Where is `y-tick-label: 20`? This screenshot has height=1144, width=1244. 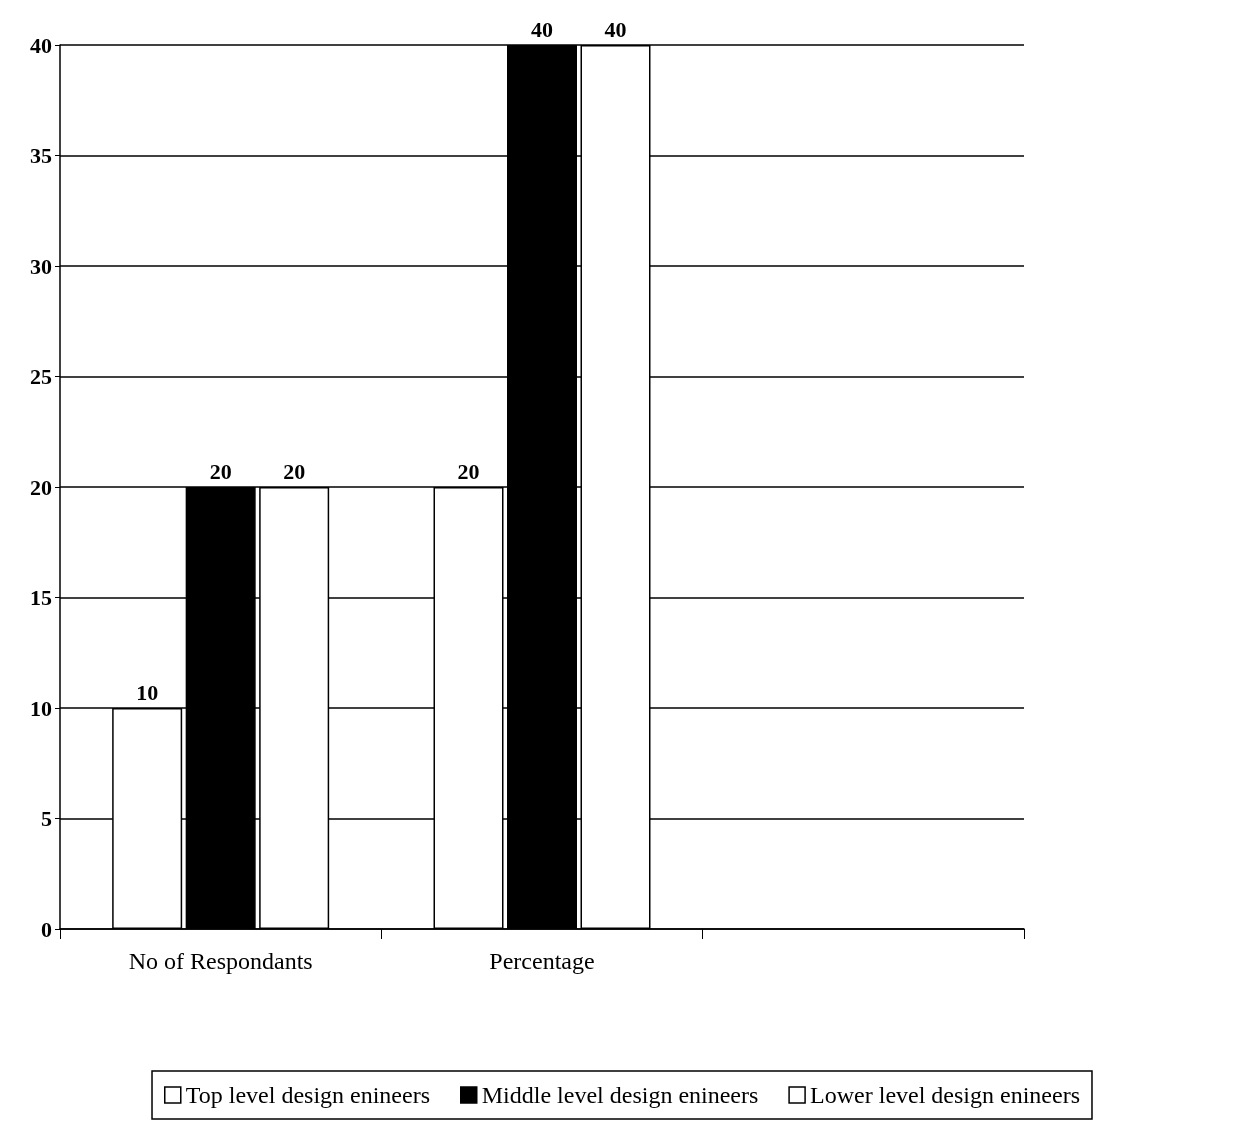 y-tick-label: 20 is located at coordinates (41, 487).